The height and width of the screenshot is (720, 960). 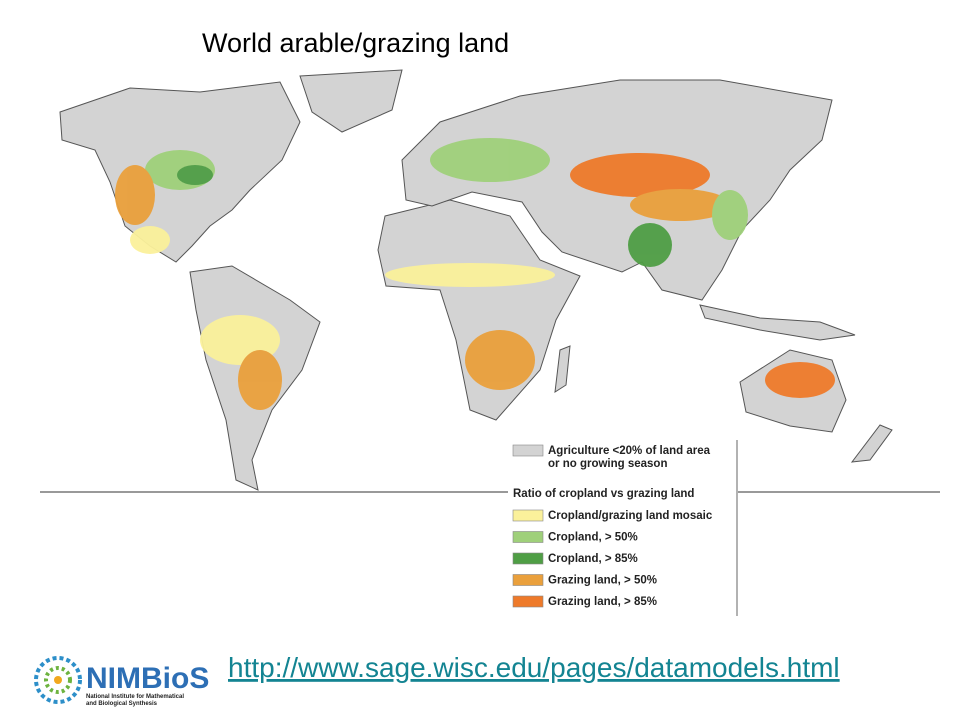 What do you see at coordinates (777, 322) in the screenshot?
I see `indonesia` at bounding box center [777, 322].